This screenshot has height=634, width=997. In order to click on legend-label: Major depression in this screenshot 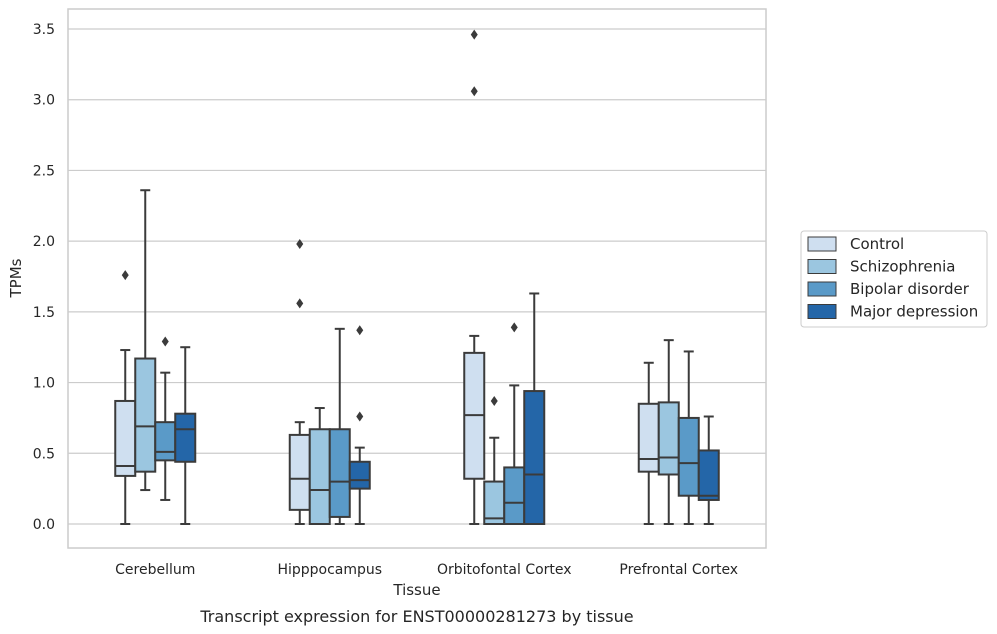, I will do `click(914, 312)`.